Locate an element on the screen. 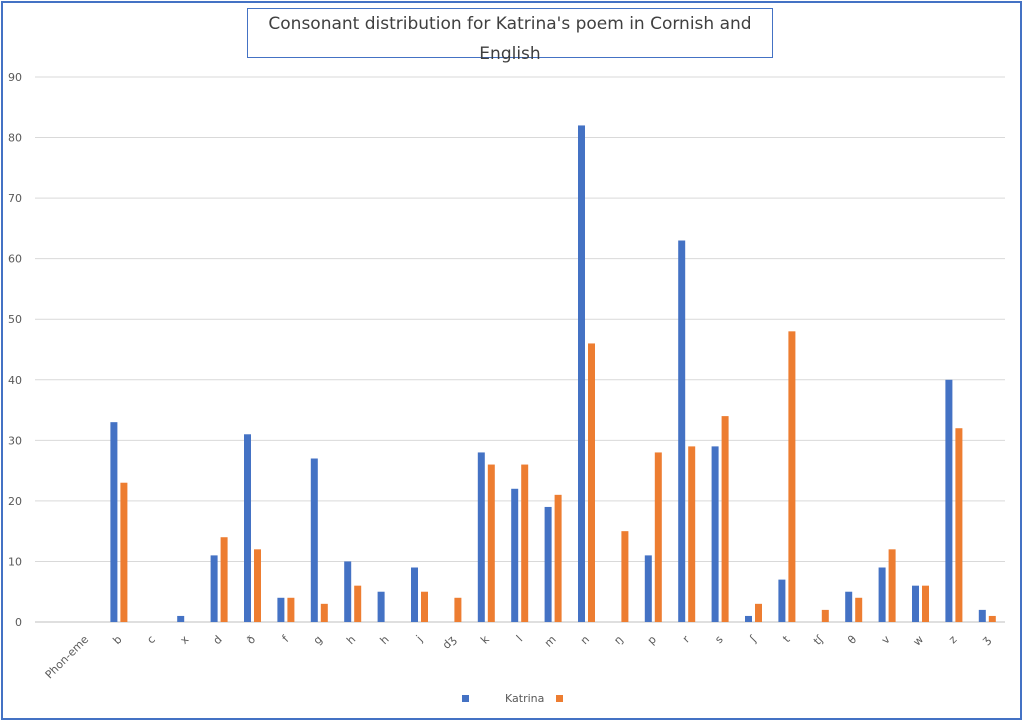  y-tick-label: 0 is located at coordinates (18, 622).